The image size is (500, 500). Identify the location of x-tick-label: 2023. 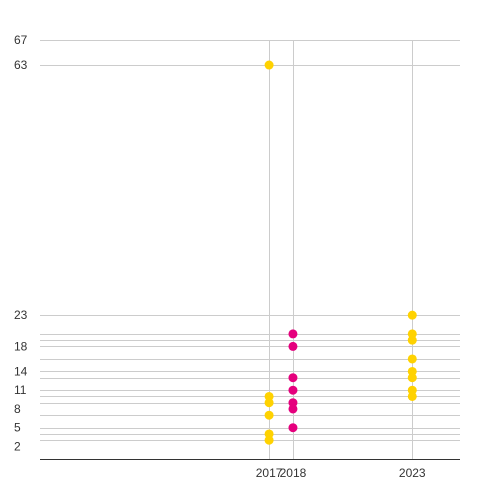
(412, 473).